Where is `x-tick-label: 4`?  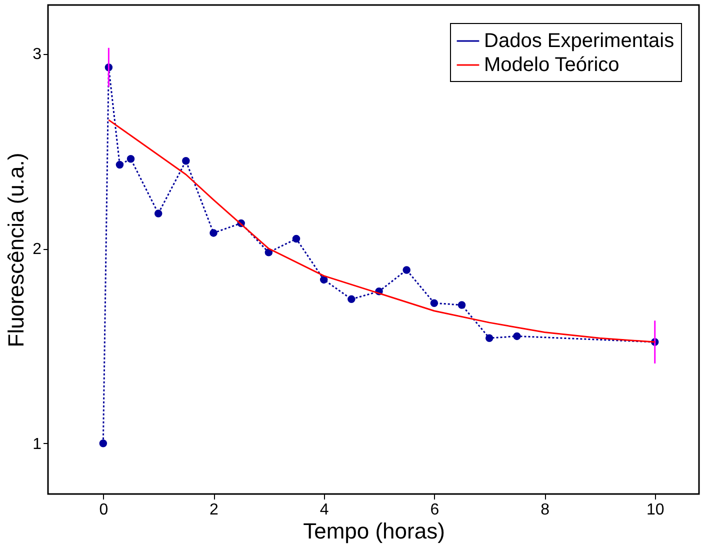 x-tick-label: 4 is located at coordinates (324, 510).